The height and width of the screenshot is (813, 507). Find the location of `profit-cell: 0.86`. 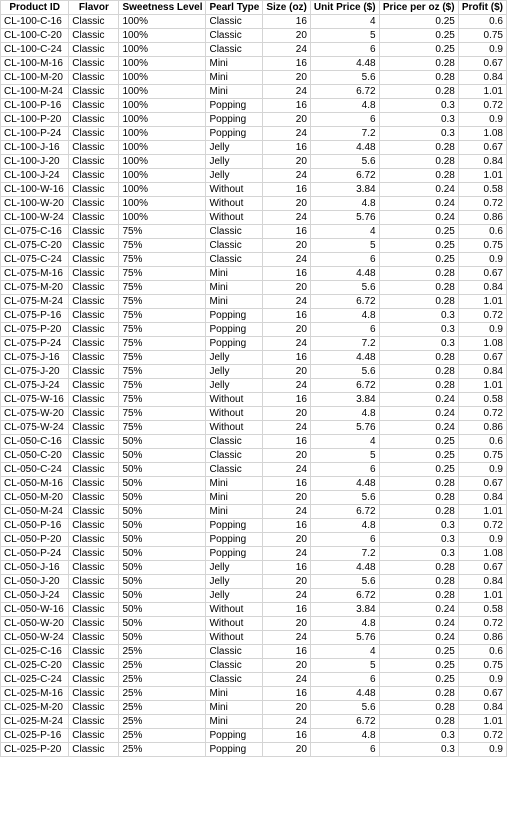

profit-cell: 0.86 is located at coordinates (482, 427).